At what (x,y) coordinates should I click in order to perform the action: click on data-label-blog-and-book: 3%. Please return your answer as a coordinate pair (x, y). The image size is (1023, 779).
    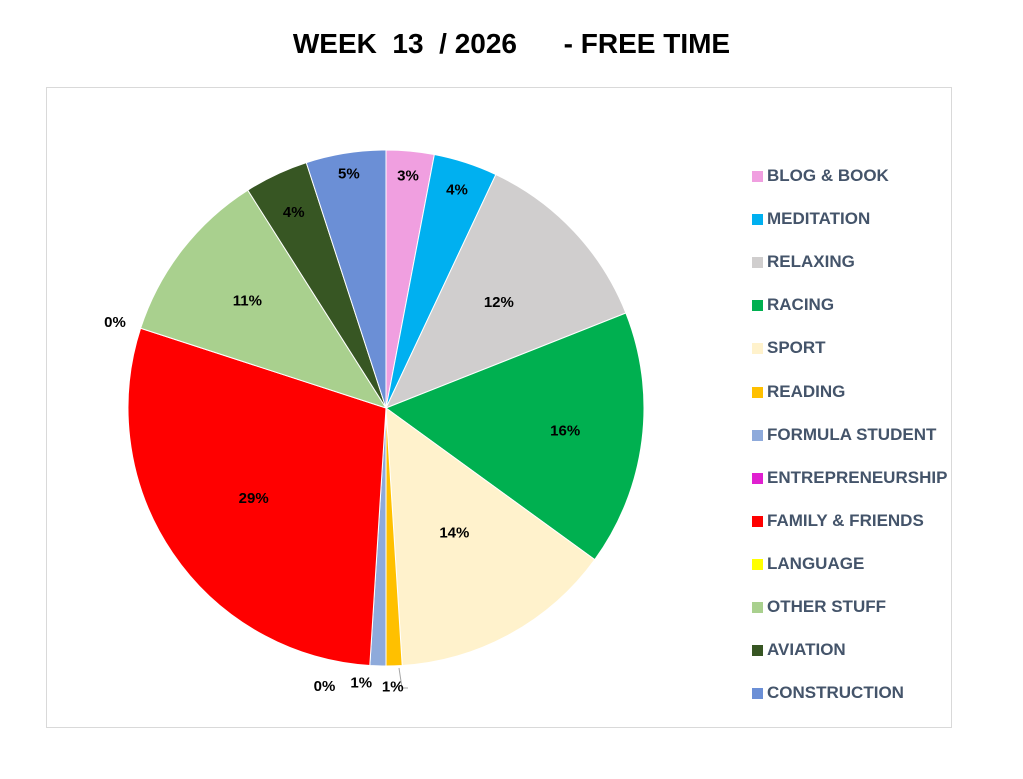
    Looking at the image, I should click on (408, 176).